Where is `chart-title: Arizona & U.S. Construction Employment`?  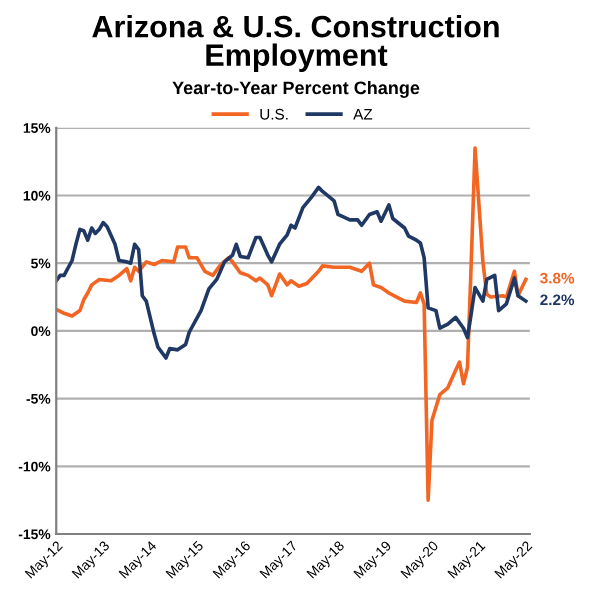 chart-title: Arizona & U.S. Construction Employment is located at coordinates (295, 43).